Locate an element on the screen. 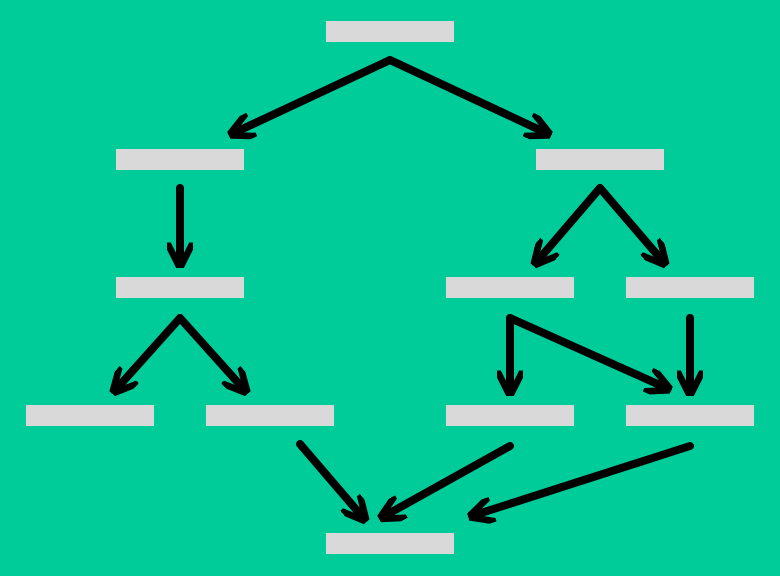  node-r1 is located at coordinates (600, 159).